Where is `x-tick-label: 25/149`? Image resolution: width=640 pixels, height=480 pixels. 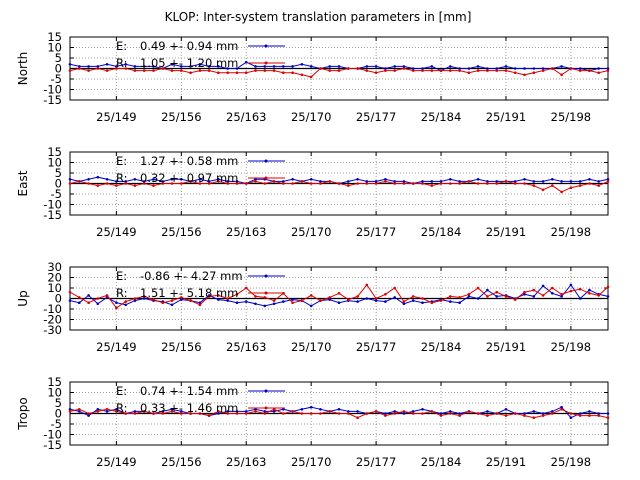 x-tick-label: 25/149 is located at coordinates (116, 462).